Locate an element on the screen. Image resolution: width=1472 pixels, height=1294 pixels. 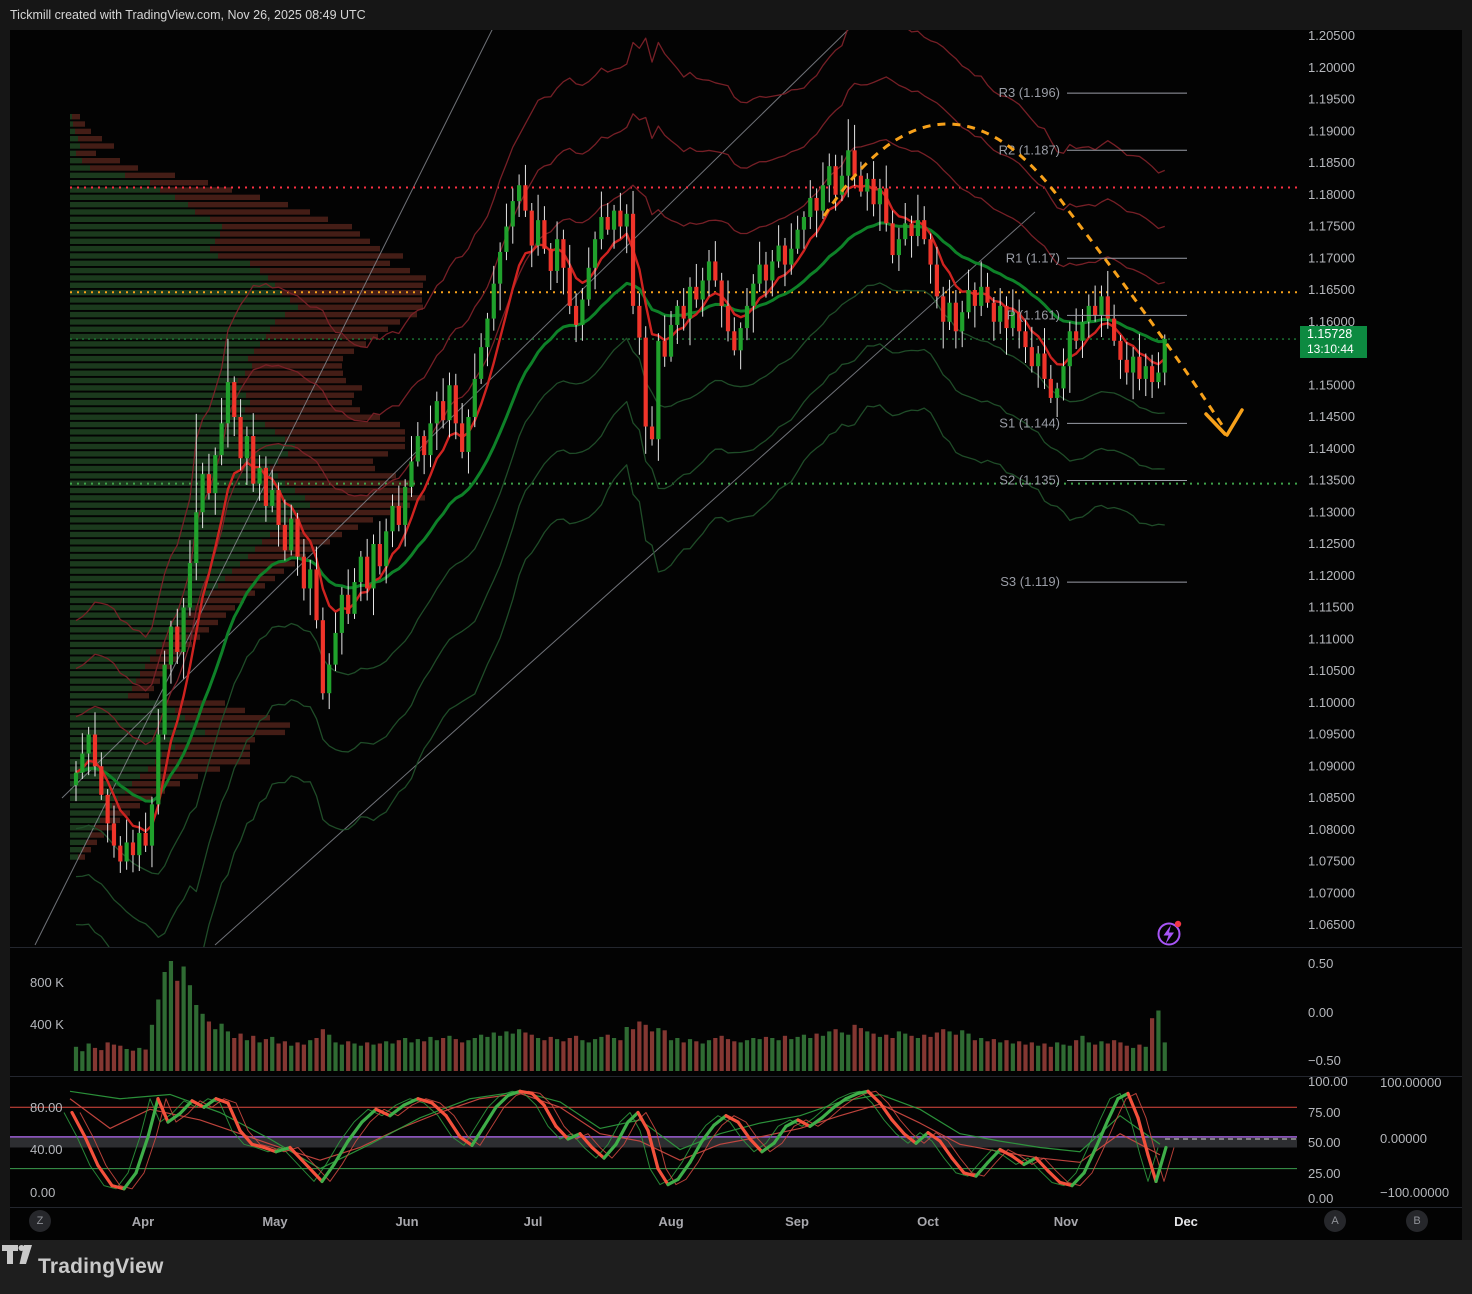
price-axis-label: 1.17000 is located at coordinates (1331, 257).